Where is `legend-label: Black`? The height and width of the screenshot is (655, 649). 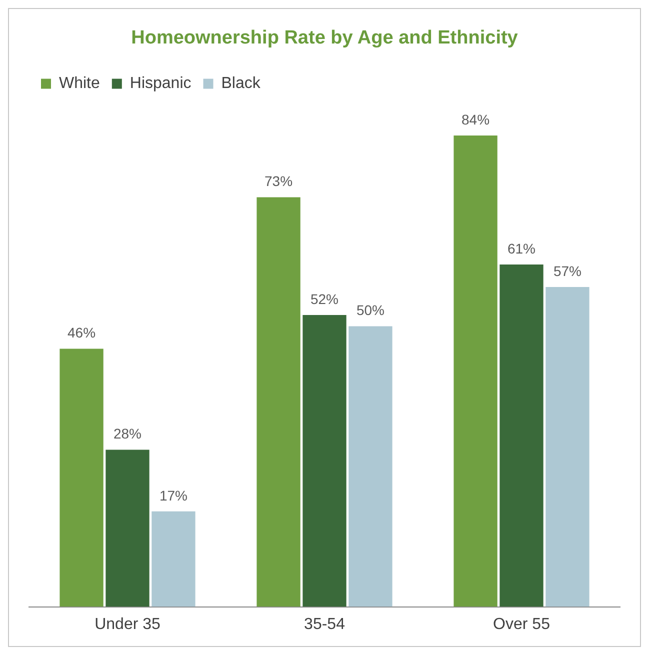
legend-label: Black is located at coordinates (241, 83).